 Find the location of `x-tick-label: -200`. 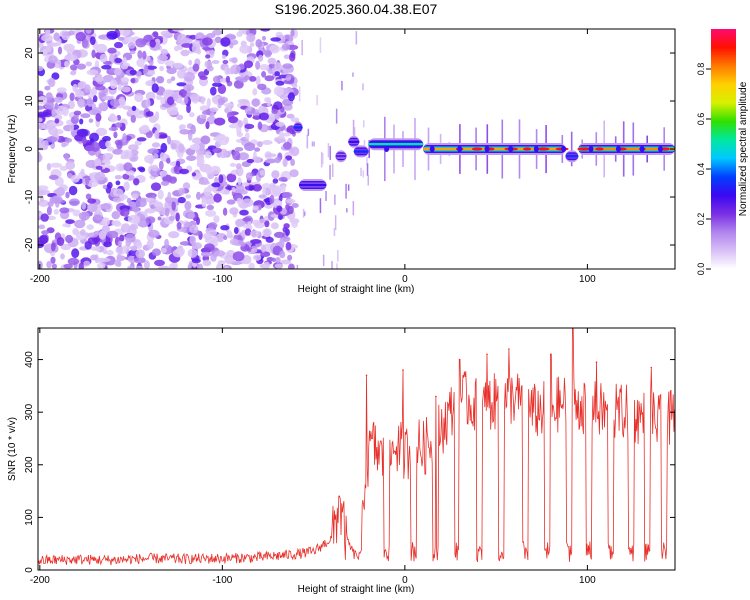

x-tick-label: -200 is located at coordinates (40, 580).